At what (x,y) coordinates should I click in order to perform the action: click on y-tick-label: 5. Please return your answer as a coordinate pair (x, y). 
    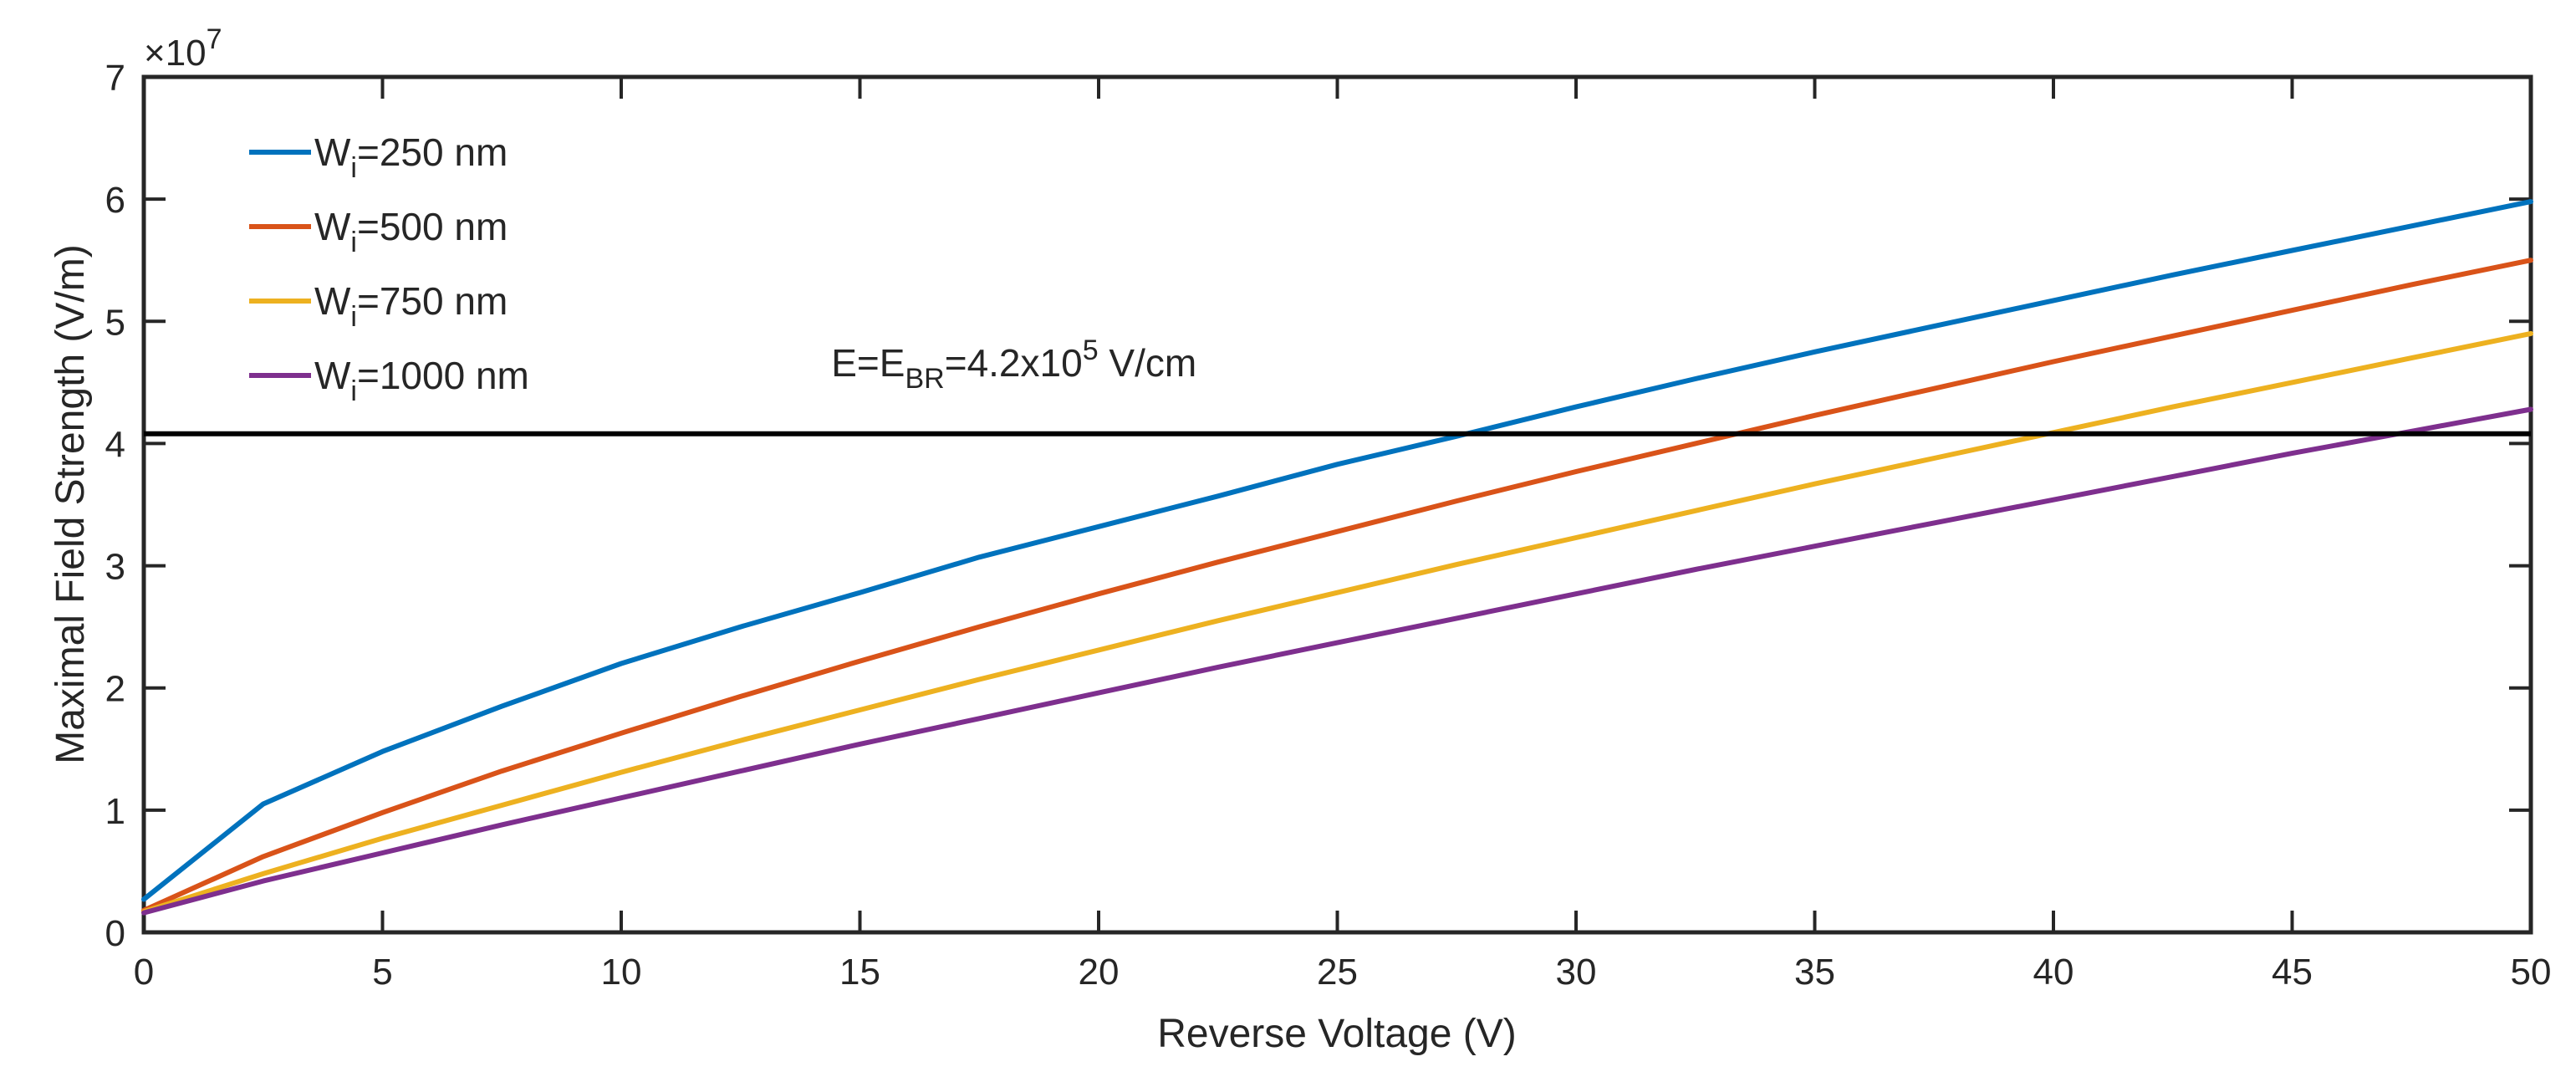
    Looking at the image, I should click on (115, 322).